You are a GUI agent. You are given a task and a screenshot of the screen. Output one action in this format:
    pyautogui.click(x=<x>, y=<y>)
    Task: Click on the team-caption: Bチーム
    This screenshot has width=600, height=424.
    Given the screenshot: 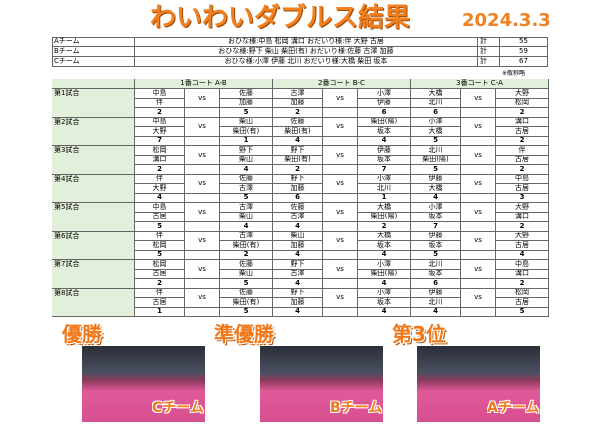 What is the action you would take?
    pyautogui.click(x=356, y=408)
    